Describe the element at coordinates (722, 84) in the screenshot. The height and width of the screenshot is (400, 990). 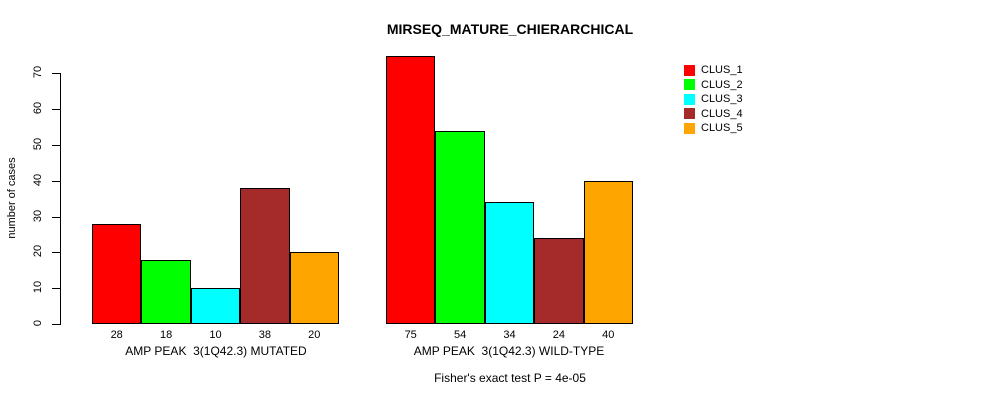
I see `legend-label: CLUS_2` at that location.